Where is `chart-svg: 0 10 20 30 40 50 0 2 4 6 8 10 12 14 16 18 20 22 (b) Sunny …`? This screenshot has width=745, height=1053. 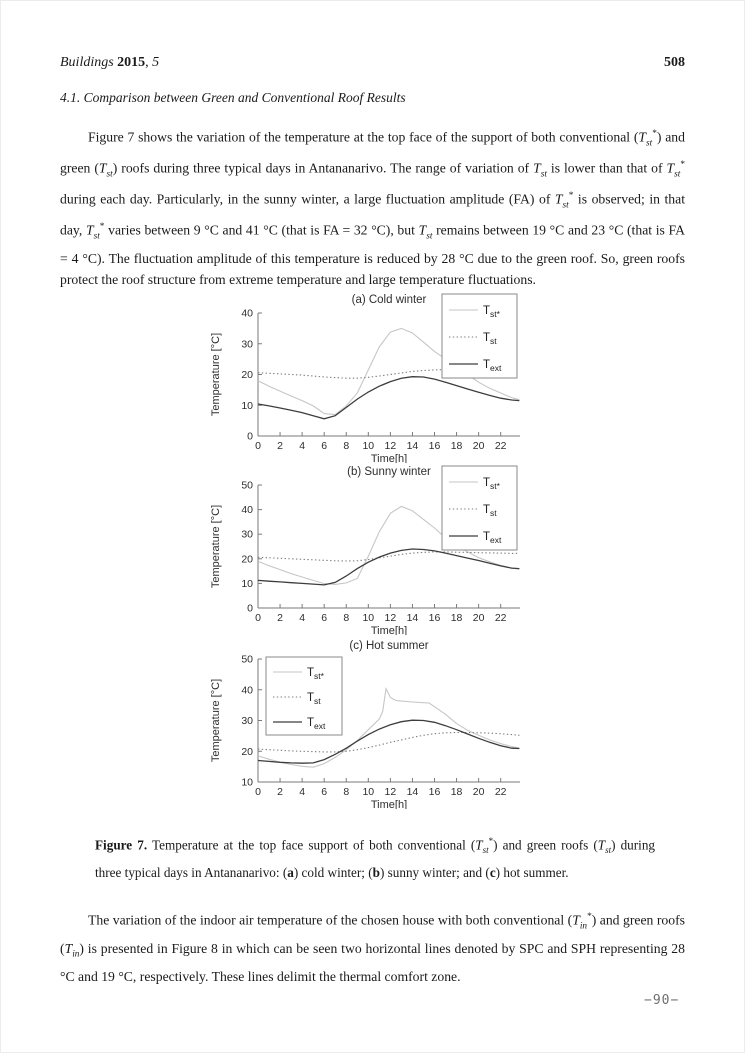
chart-svg: 0 10 20 30 40 50 0 2 4 6 8 10 12 14 16 18 20 22 (b) Sunny … is located at coordinates (365, 550).